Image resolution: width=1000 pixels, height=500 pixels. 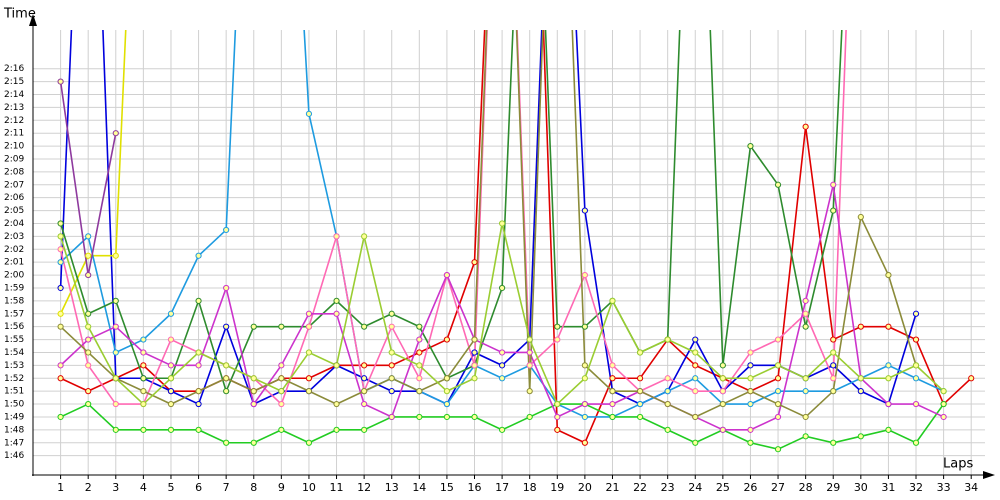 What do you see at coordinates (612, 487) in the screenshot?
I see `x-tick-label: 21` at bounding box center [612, 487].